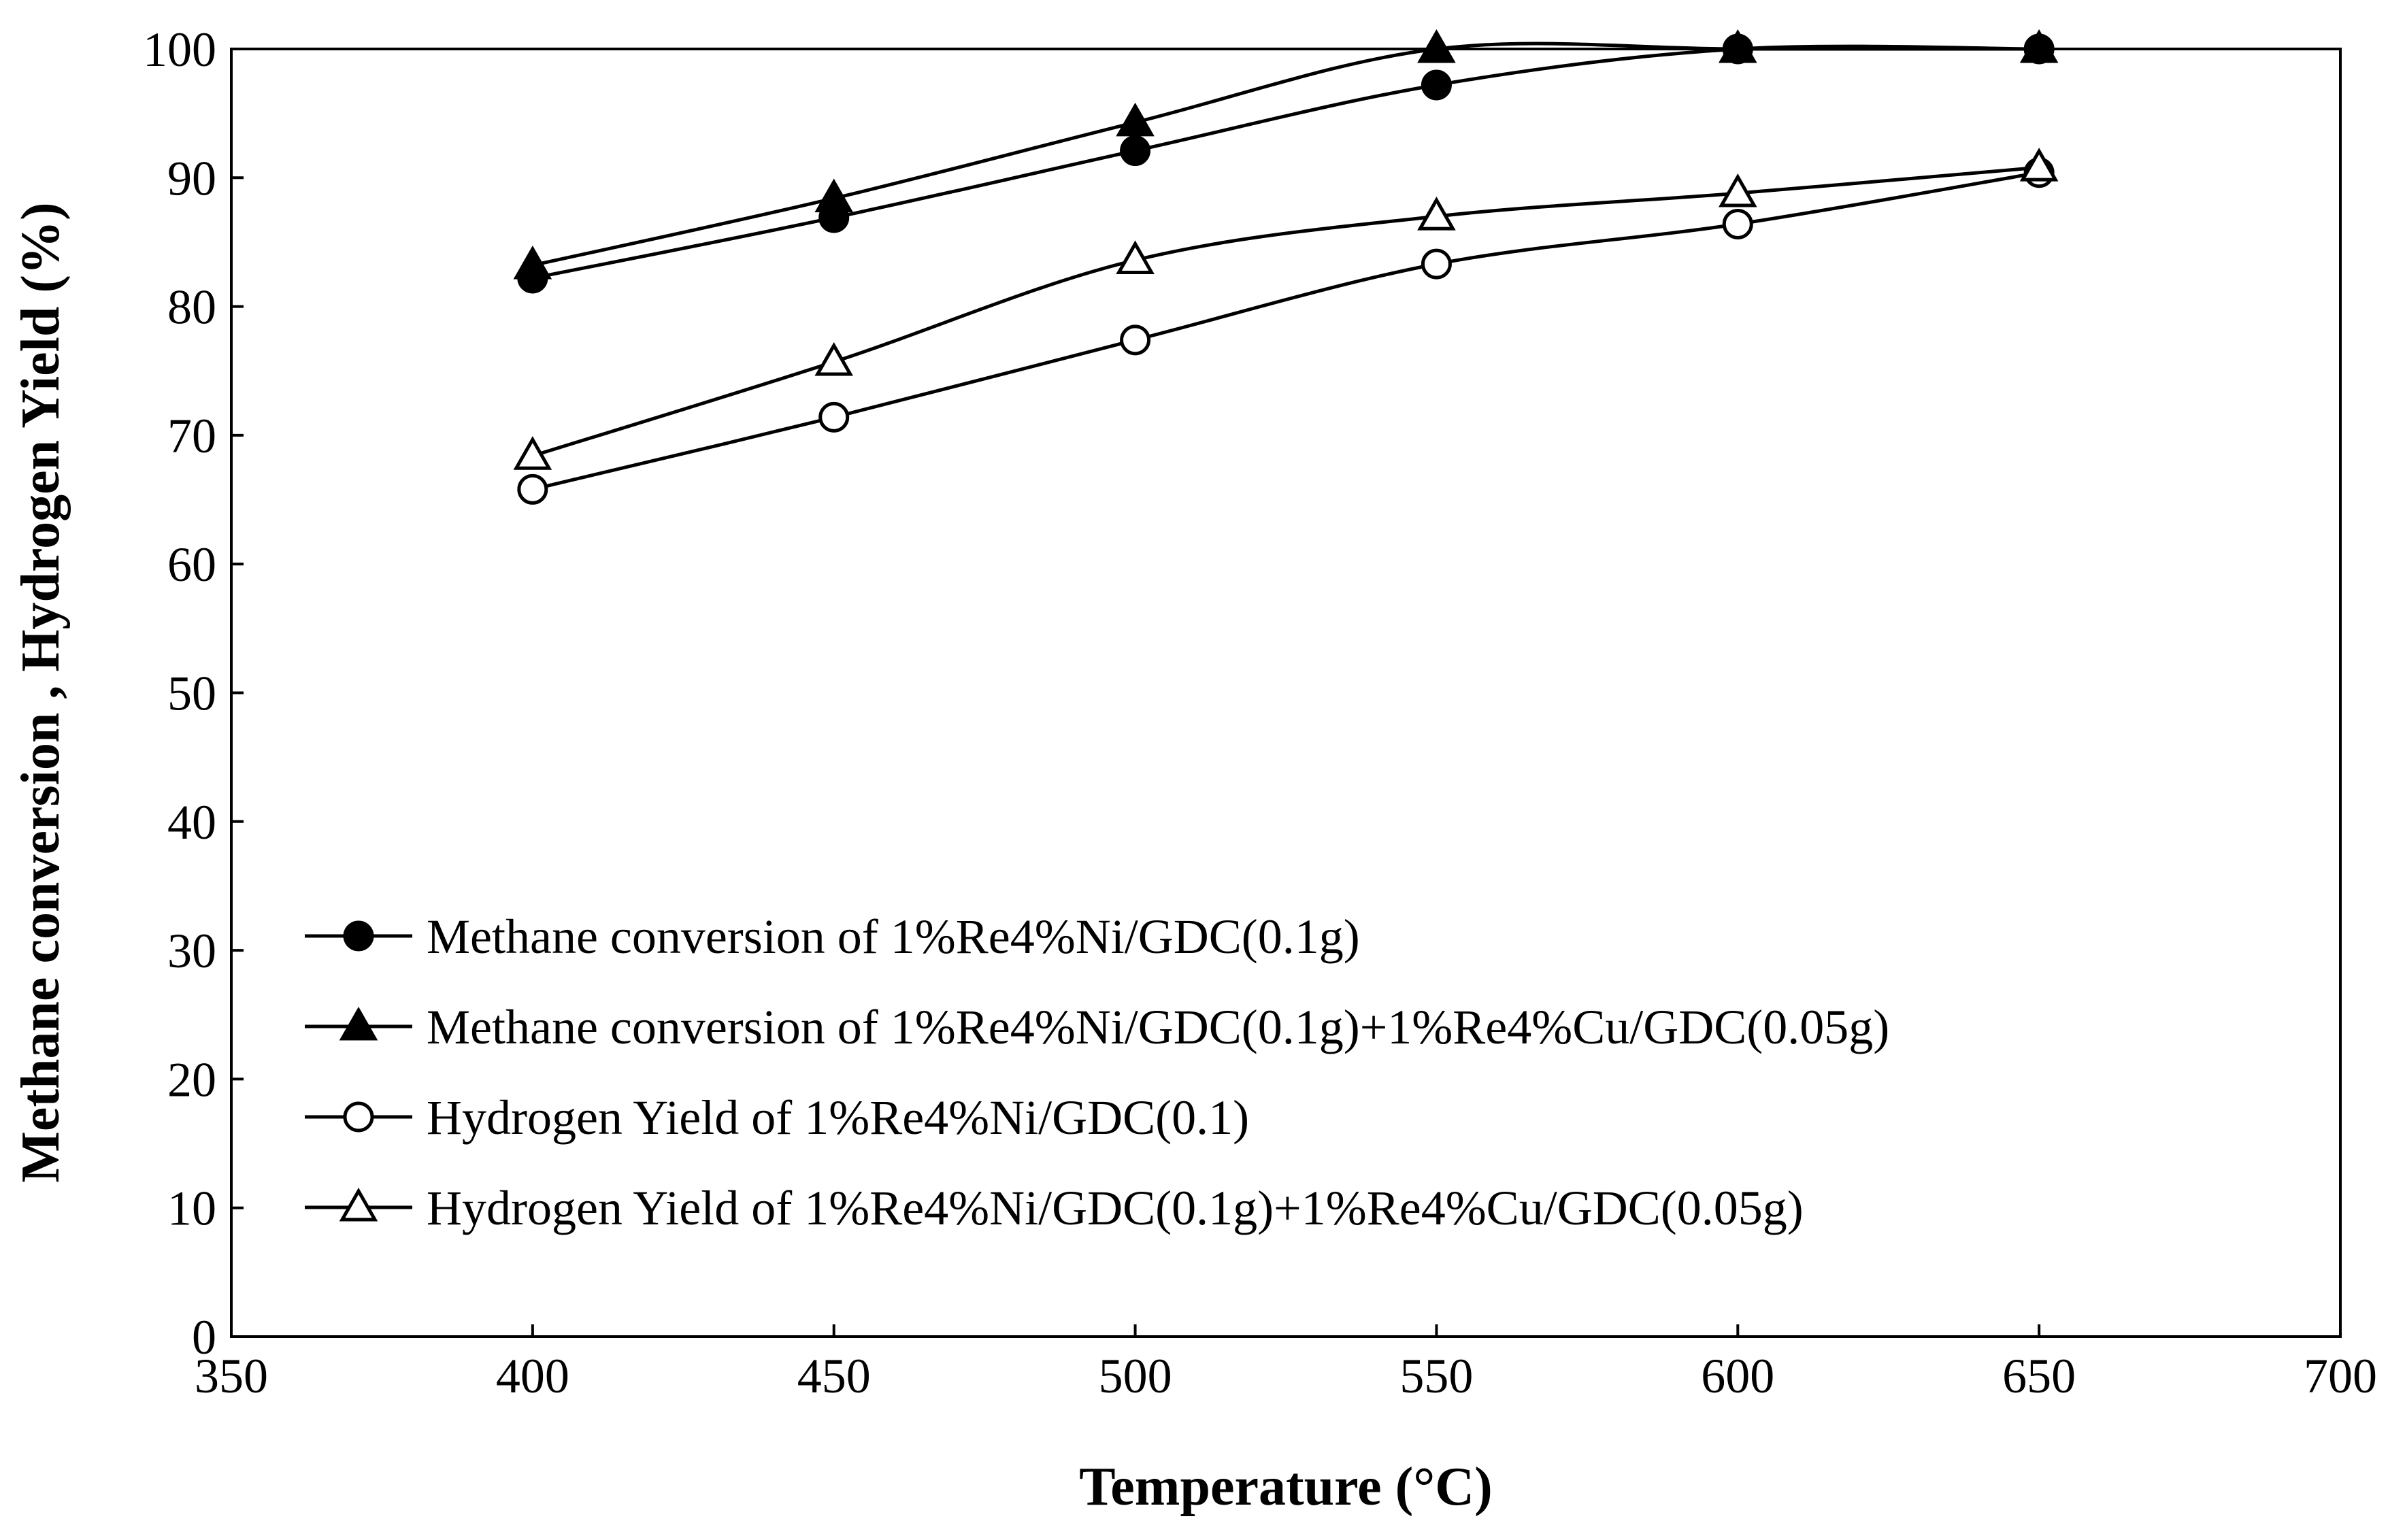 Image resolution: width=2405 pixels, height=1540 pixels. What do you see at coordinates (191, 436) in the screenshot?
I see `y-tick-label: 70` at bounding box center [191, 436].